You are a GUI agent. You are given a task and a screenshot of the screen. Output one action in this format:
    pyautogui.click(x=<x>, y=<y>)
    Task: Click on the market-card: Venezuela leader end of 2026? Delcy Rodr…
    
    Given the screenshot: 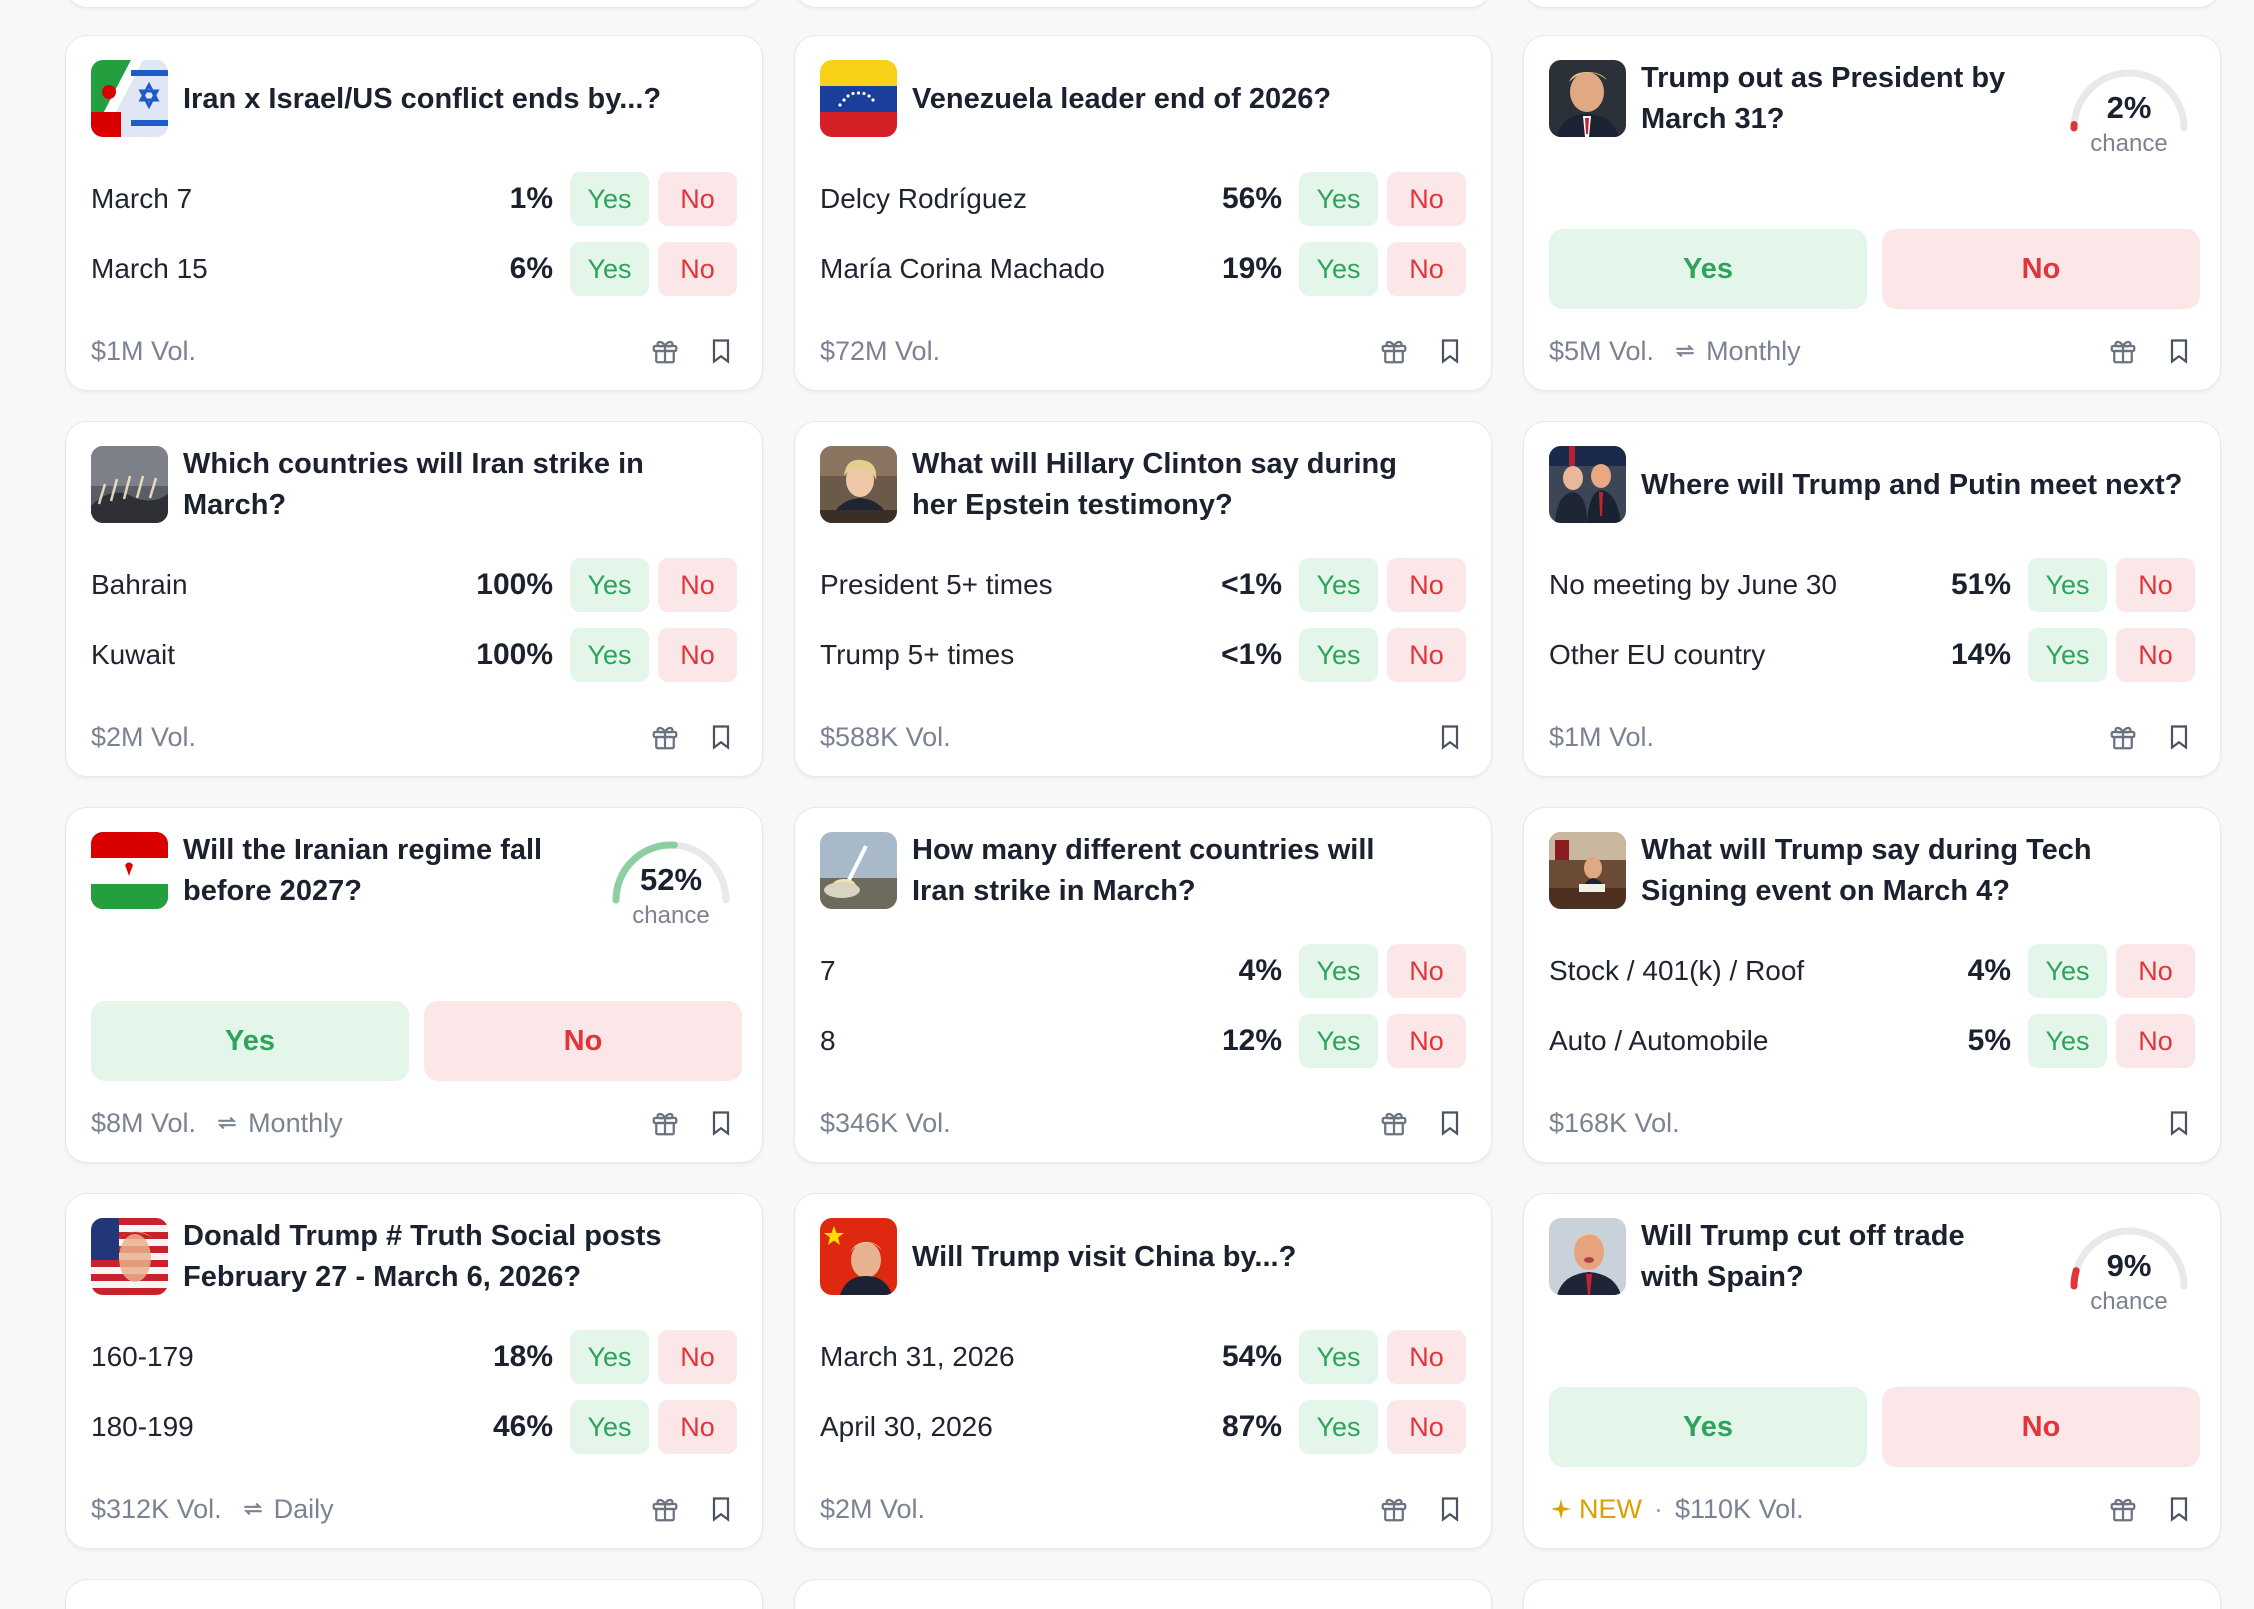 What is the action you would take?
    pyautogui.click(x=1143, y=213)
    